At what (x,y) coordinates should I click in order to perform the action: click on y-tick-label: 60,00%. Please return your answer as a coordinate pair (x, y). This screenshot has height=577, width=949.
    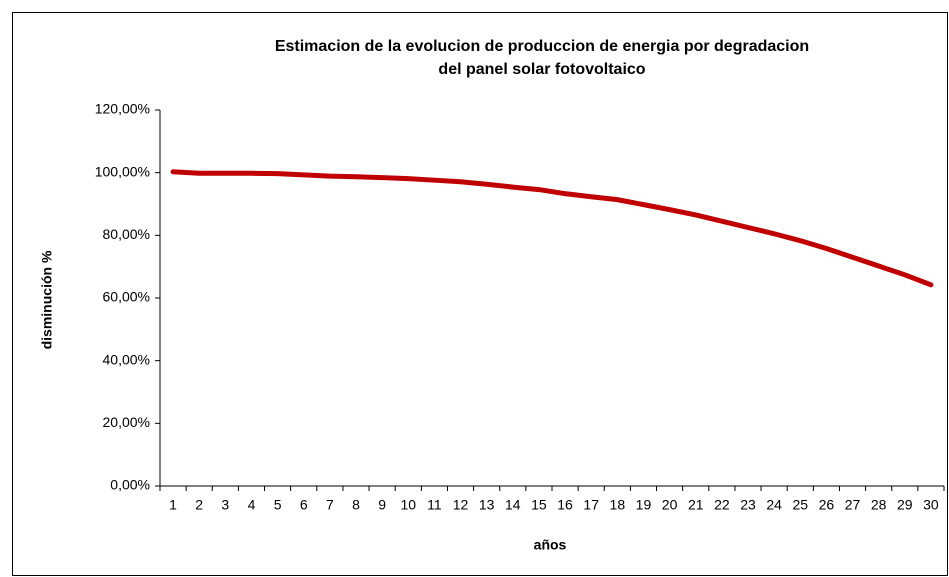
    Looking at the image, I should click on (126, 297).